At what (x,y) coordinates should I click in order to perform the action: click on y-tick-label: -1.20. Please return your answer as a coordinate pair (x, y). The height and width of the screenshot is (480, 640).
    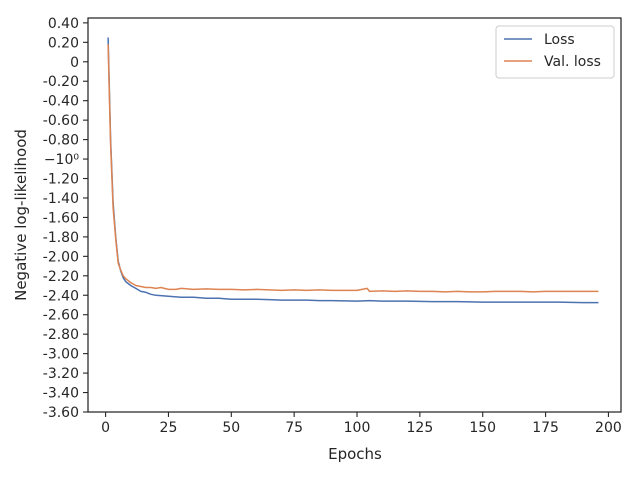
    Looking at the image, I should click on (61, 180).